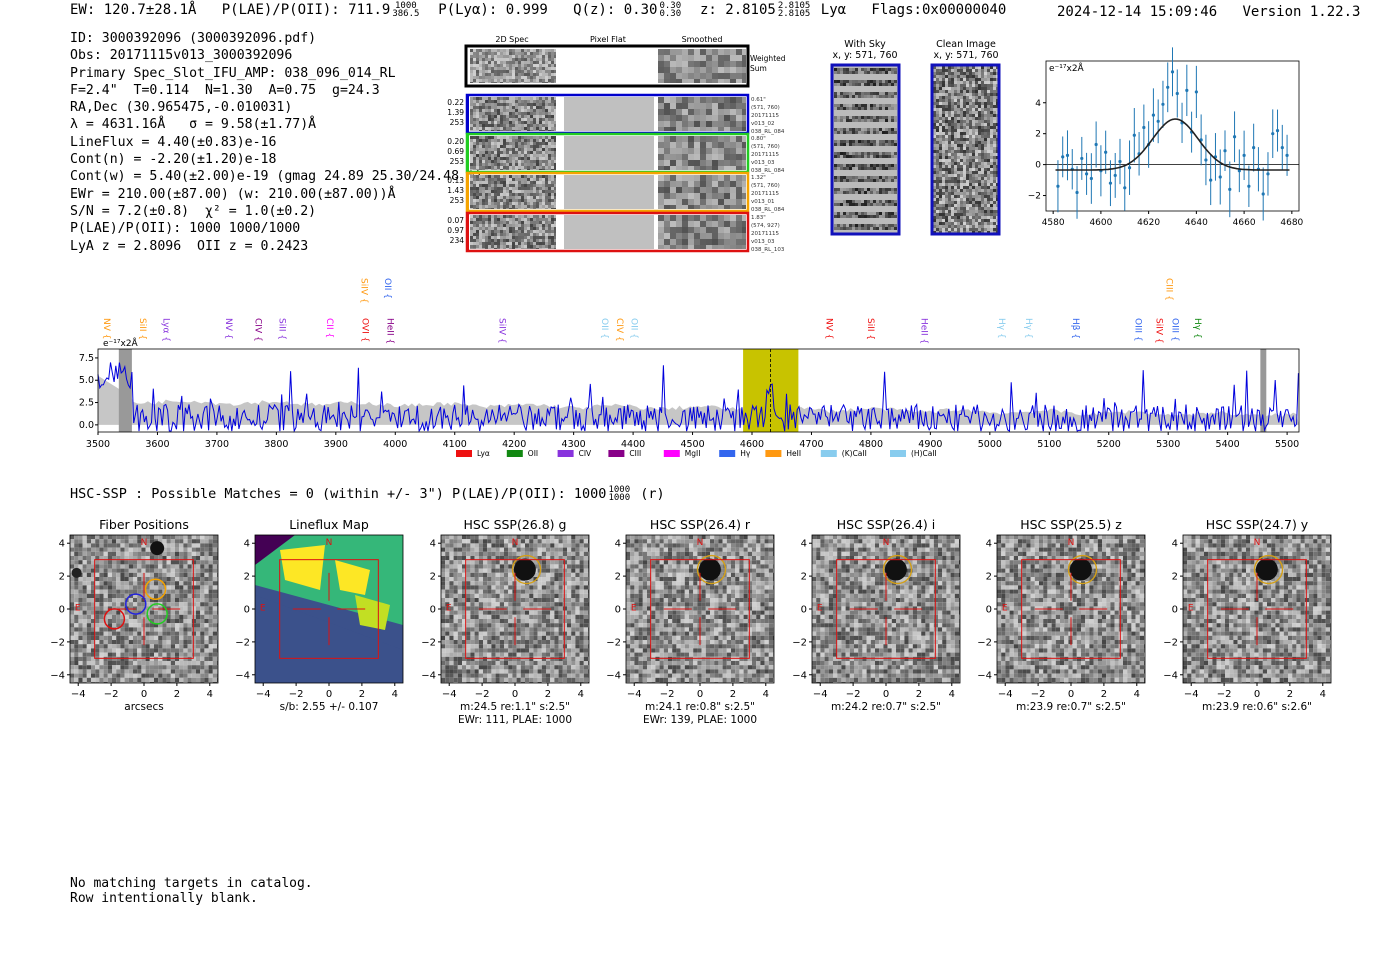  Describe the element at coordinates (514, 444) in the screenshot. I see `spectrum-xtick-label: 4200` at that location.